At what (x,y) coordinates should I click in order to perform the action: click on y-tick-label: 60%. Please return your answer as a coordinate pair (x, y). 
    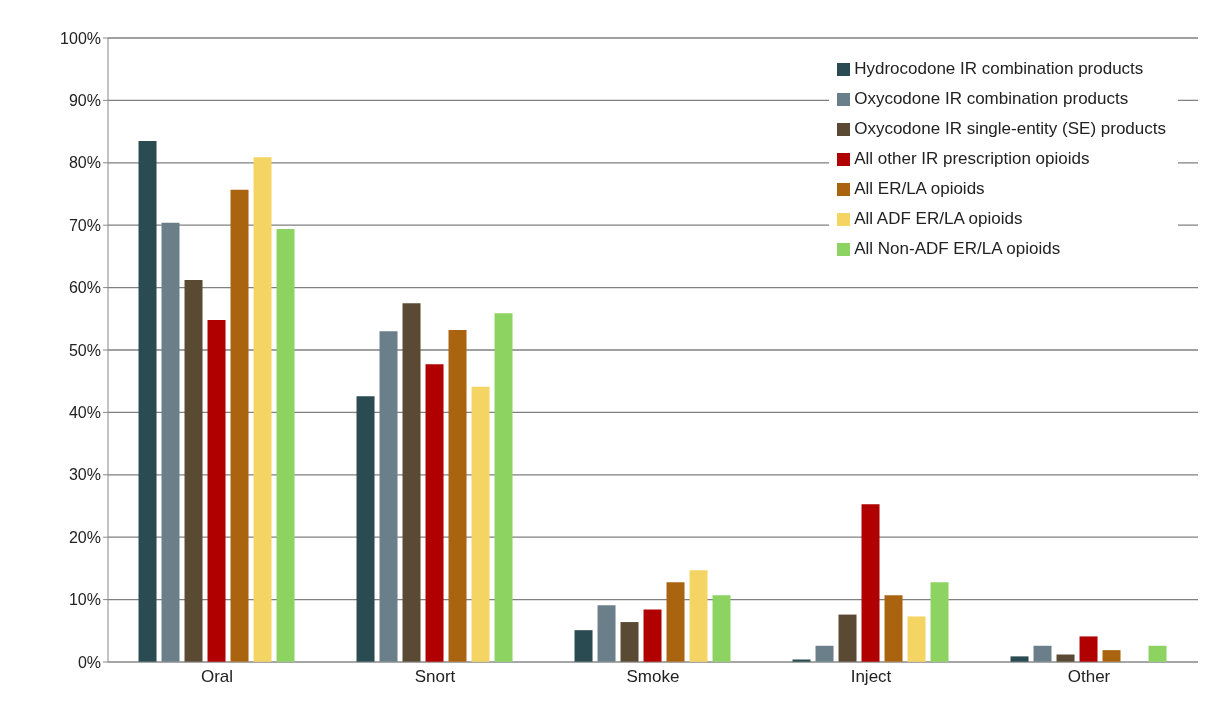
    Looking at the image, I should click on (84, 288).